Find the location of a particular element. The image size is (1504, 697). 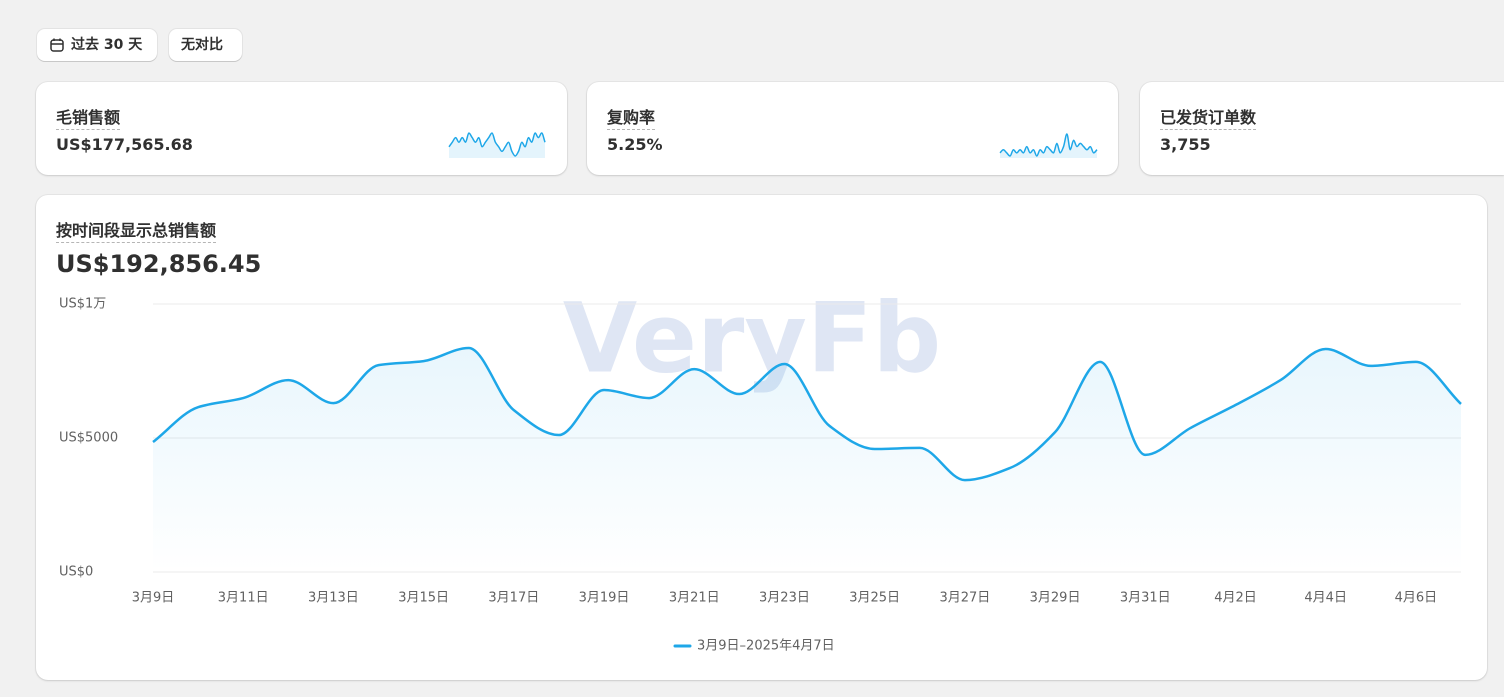

x-tick-label: 3月27日 is located at coordinates (964, 598).